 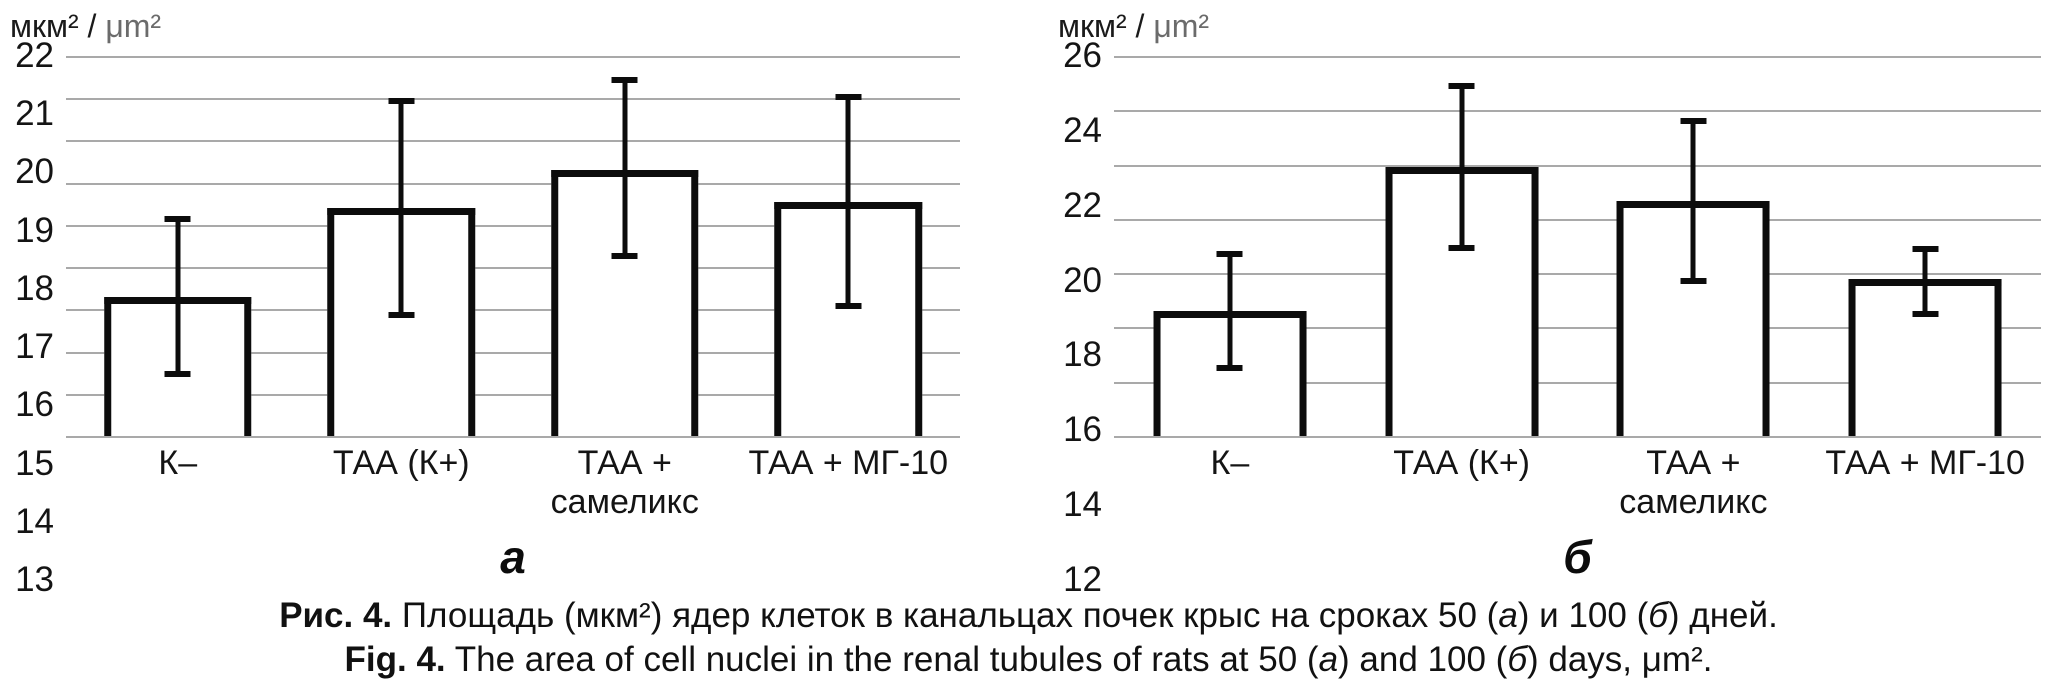 What do you see at coordinates (1722, 615) in the screenshot?
I see `caption-text-segment: ) дней.` at bounding box center [1722, 615].